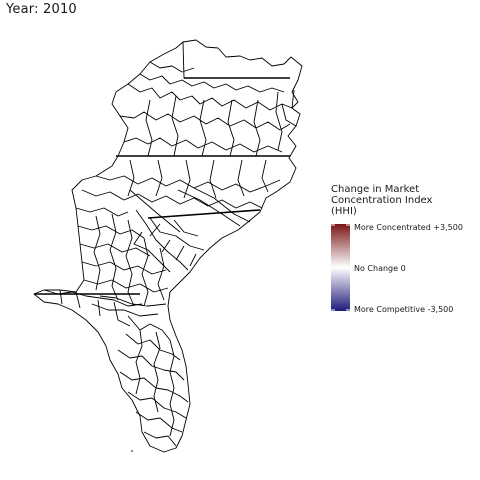  Describe the element at coordinates (404, 309) in the screenshot. I see `legend-label-low: More Competitive -3,500` at that location.